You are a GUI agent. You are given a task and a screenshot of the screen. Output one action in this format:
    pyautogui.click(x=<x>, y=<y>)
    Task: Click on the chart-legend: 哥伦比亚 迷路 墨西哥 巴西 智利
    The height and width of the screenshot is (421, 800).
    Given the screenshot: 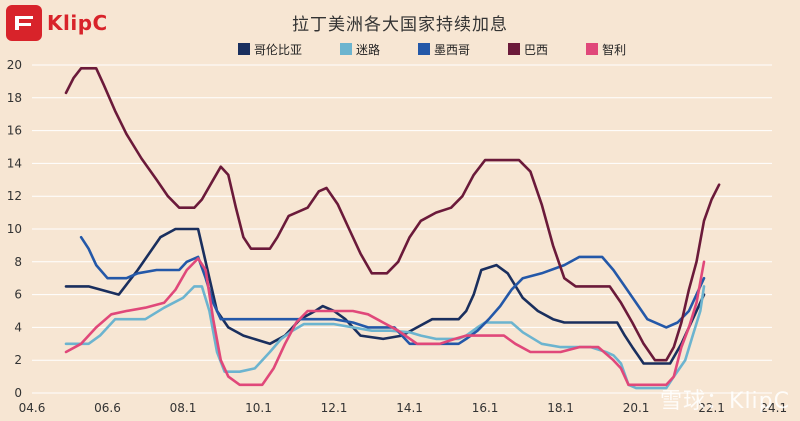 What is the action you would take?
    pyautogui.click(x=451, y=49)
    